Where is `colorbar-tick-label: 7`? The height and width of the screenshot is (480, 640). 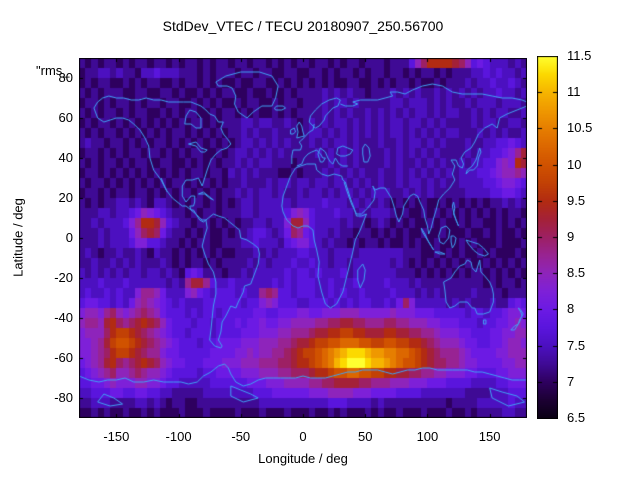 colorbar-tick-label: 7 is located at coordinates (571, 381).